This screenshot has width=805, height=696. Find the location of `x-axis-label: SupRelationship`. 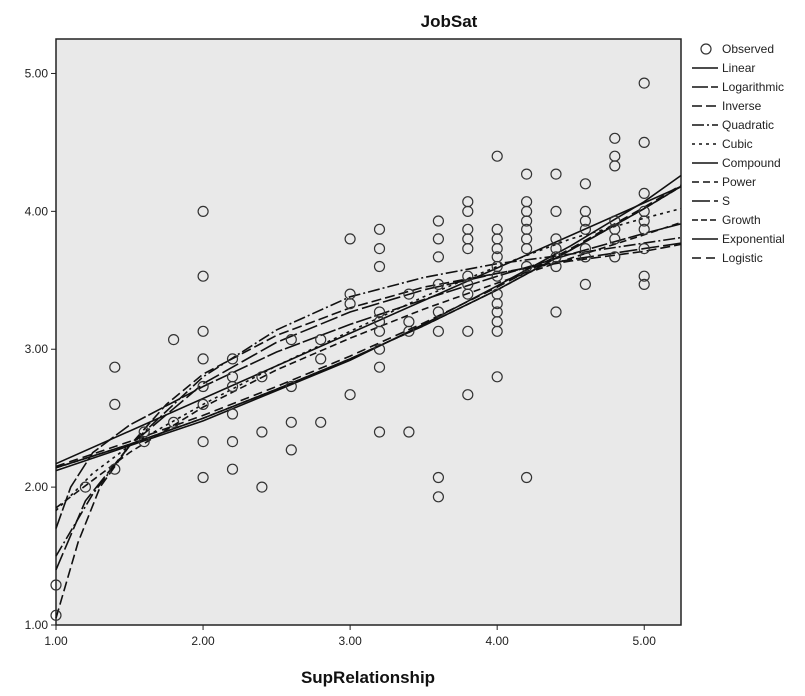

x-axis-label: SupRelationship is located at coordinates (368, 677).